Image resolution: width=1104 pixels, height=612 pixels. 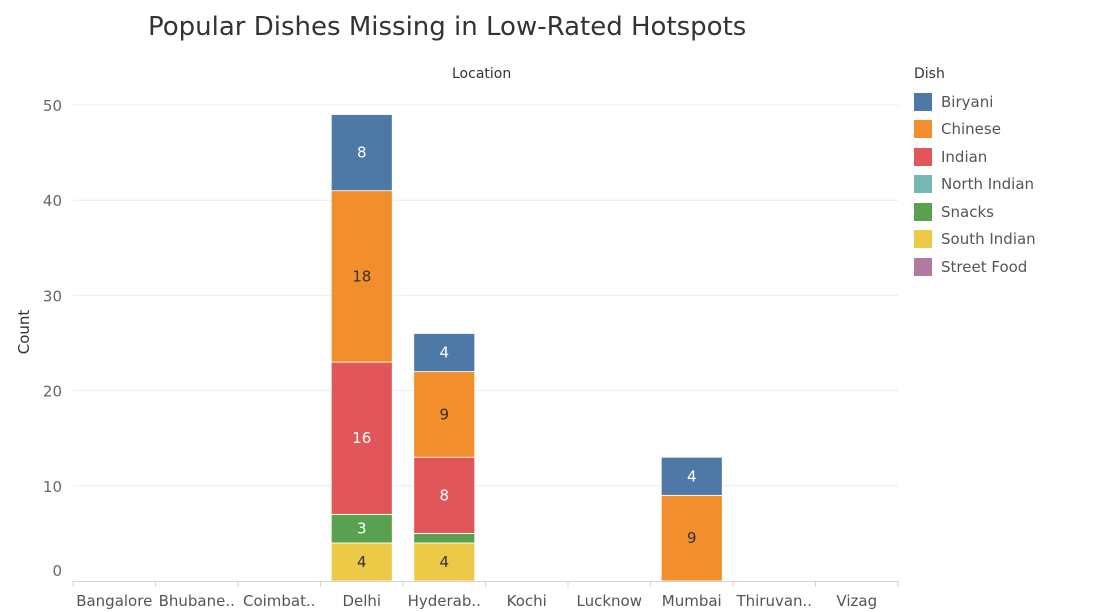 What do you see at coordinates (527, 601) in the screenshot?
I see `x-tick-label: Kochi` at bounding box center [527, 601].